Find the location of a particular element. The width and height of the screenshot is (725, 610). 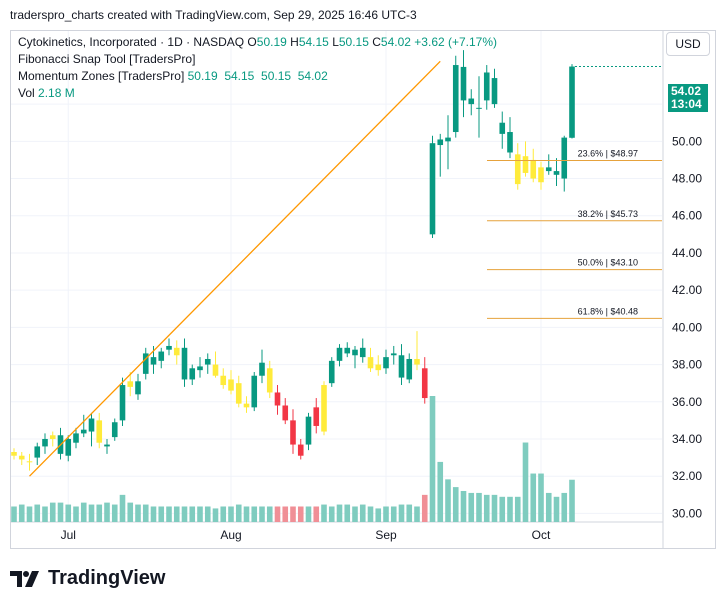

tradingview-logo-icon is located at coordinates (24, 578).